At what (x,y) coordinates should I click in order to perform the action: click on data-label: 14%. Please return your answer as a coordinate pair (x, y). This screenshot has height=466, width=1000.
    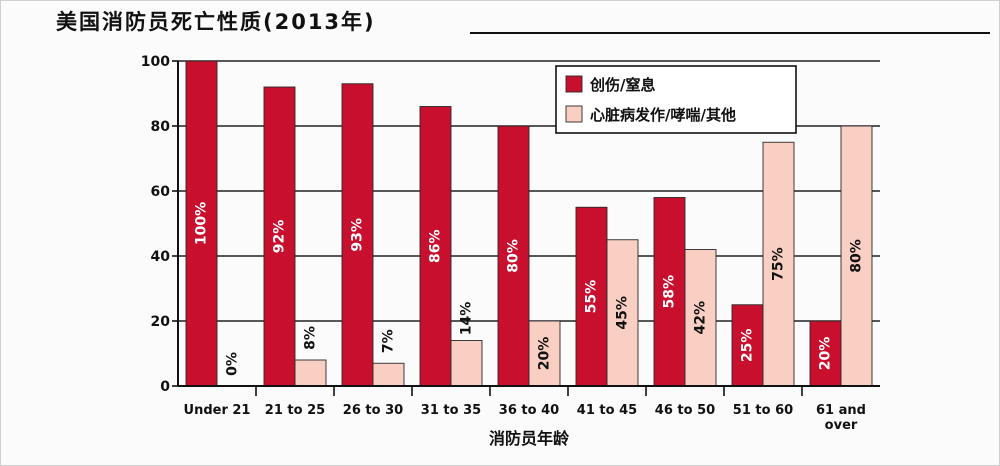
    Looking at the image, I should click on (467, 319).